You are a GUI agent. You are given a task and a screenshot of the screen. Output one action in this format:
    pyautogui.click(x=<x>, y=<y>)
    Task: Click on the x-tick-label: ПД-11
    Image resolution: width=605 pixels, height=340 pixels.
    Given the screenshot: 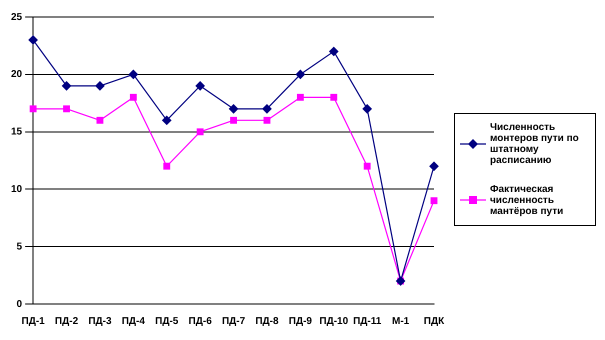 What is the action you would take?
    pyautogui.click(x=367, y=321)
    